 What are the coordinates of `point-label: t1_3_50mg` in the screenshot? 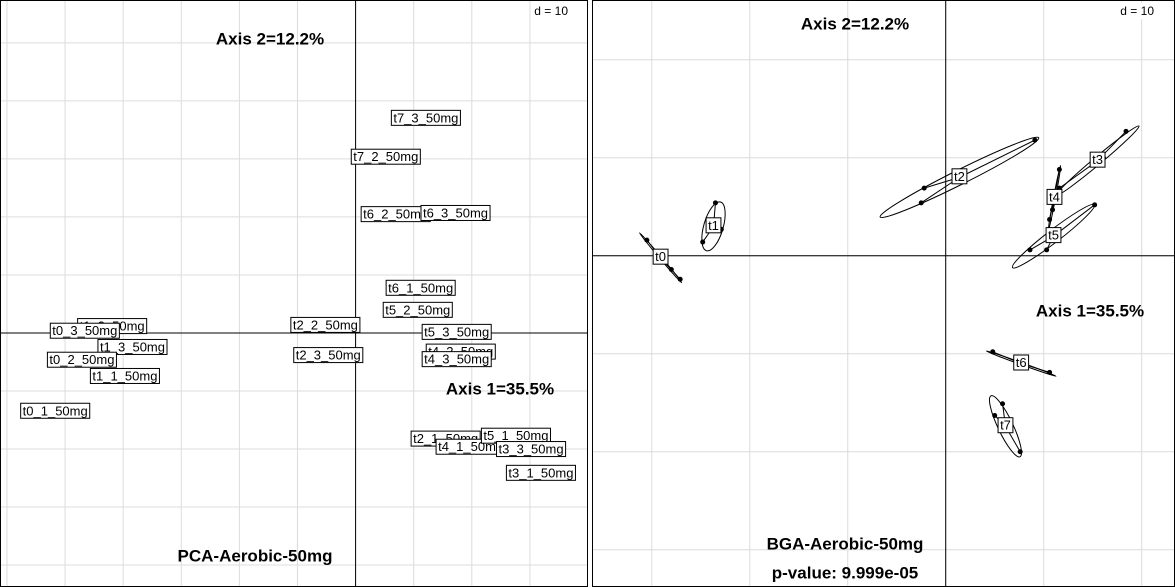 It's located at (132, 346).